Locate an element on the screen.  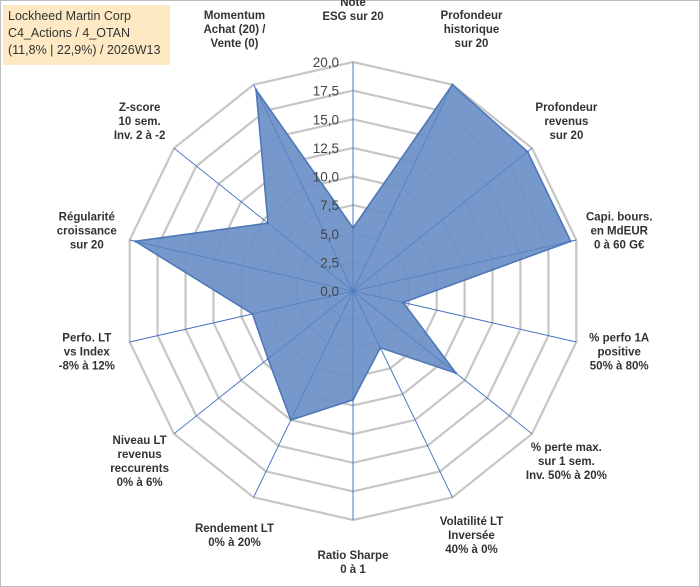
axis-label-line: Inversée is located at coordinates (471, 536).